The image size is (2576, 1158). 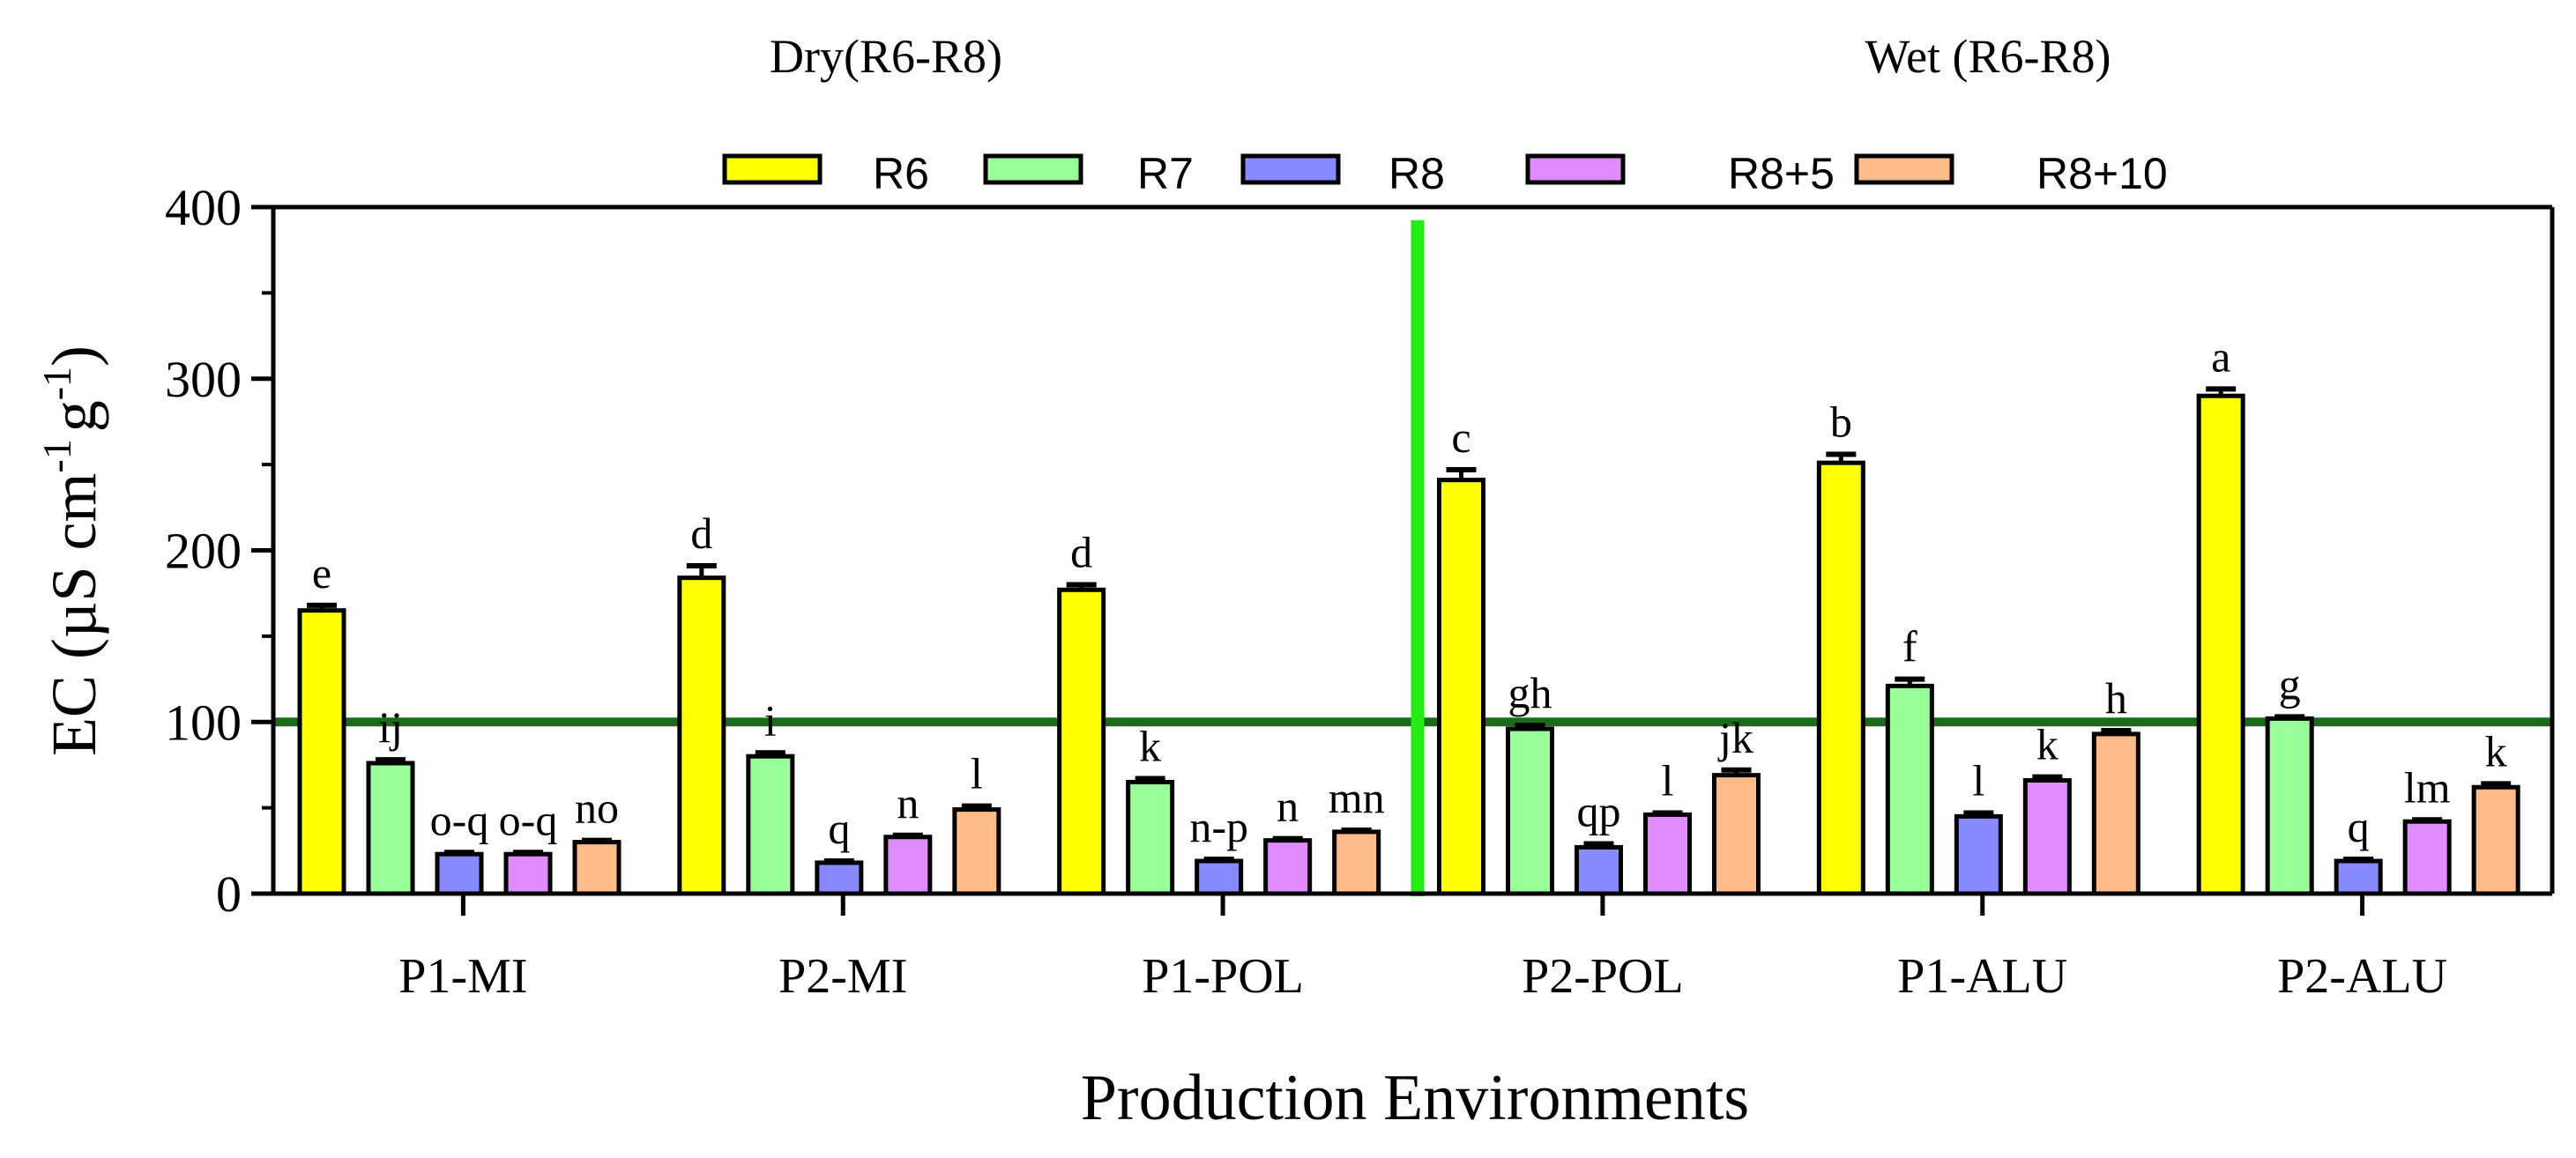 I want to click on x-tick-label-p1-pol: P1-POL, so click(x=1223, y=977).